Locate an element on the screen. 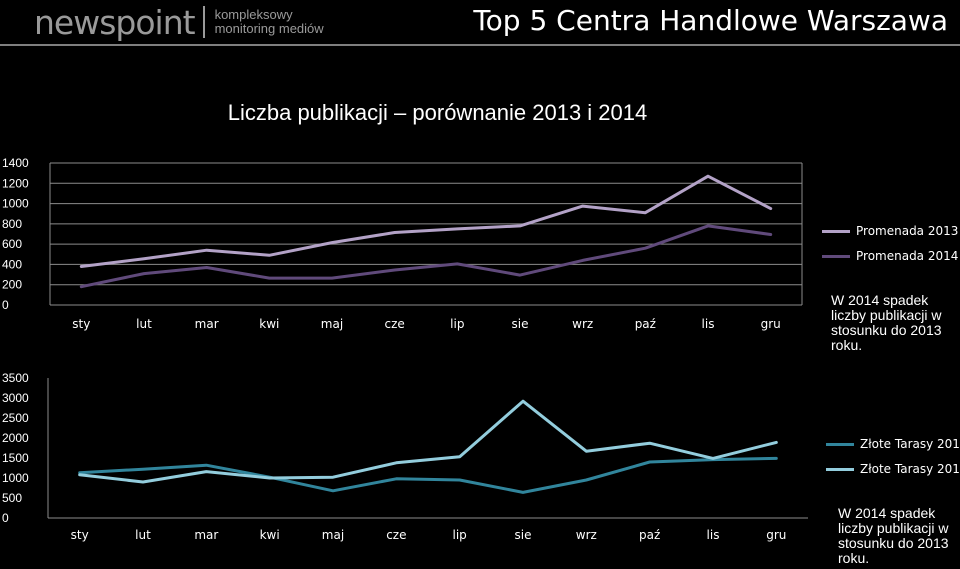  promenada-x-tick-label: cze is located at coordinates (395, 324).